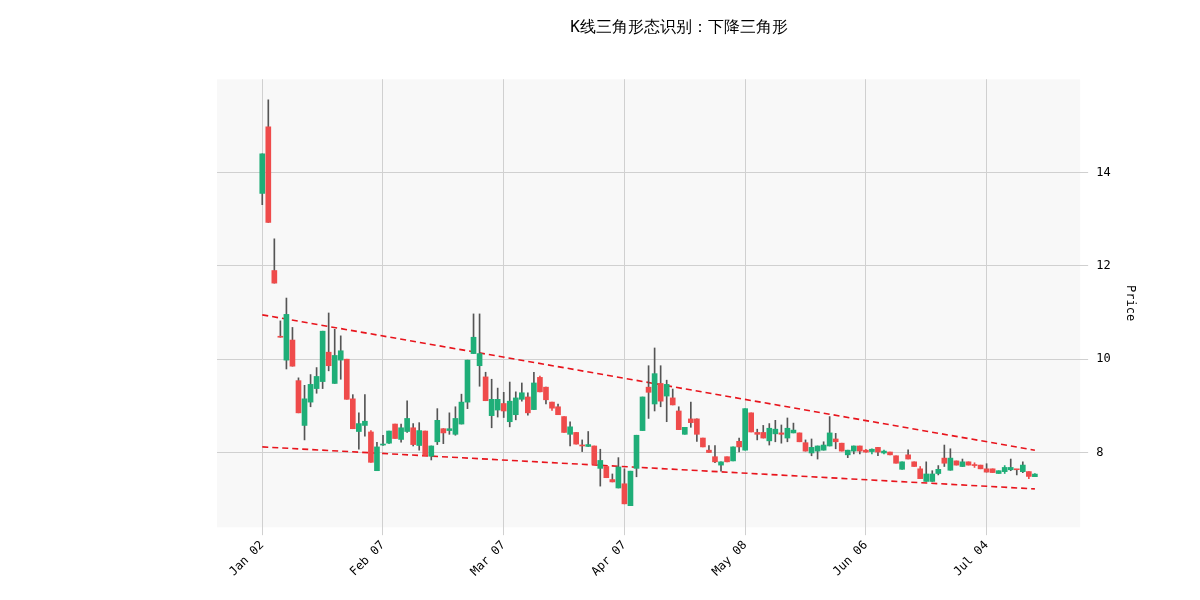  Describe the element at coordinates (729, 558) in the screenshot. I see `x-tick-label: May 08` at that location.